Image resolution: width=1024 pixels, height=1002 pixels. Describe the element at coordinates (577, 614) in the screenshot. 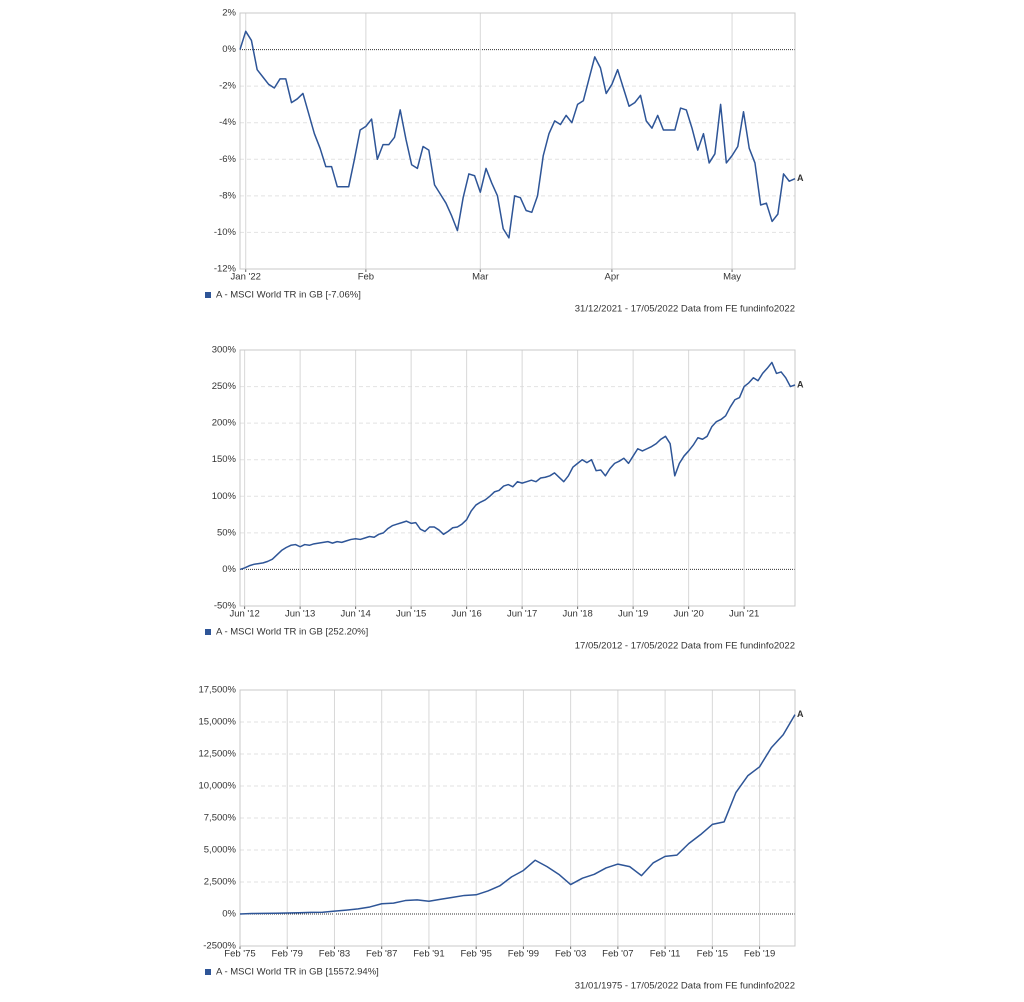

I see `x-tick-label: Jun '18` at that location.